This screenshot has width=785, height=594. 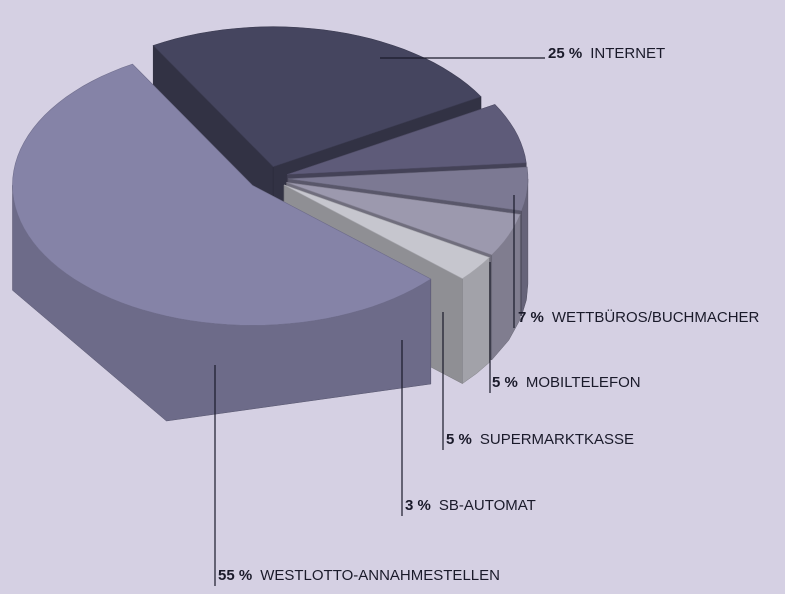 What do you see at coordinates (418, 505) in the screenshot?
I see `value-label: 3 %` at bounding box center [418, 505].